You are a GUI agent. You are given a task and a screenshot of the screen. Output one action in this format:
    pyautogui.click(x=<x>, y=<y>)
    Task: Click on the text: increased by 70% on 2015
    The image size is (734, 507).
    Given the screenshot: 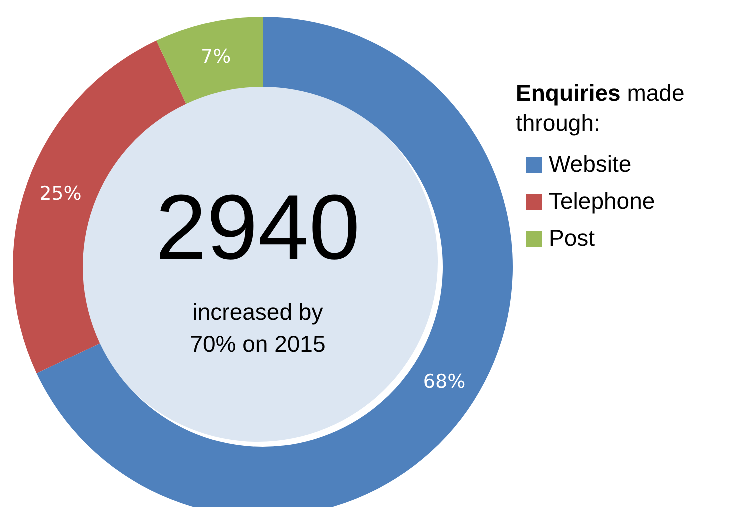 What is the action you would take?
    pyautogui.click(x=258, y=328)
    